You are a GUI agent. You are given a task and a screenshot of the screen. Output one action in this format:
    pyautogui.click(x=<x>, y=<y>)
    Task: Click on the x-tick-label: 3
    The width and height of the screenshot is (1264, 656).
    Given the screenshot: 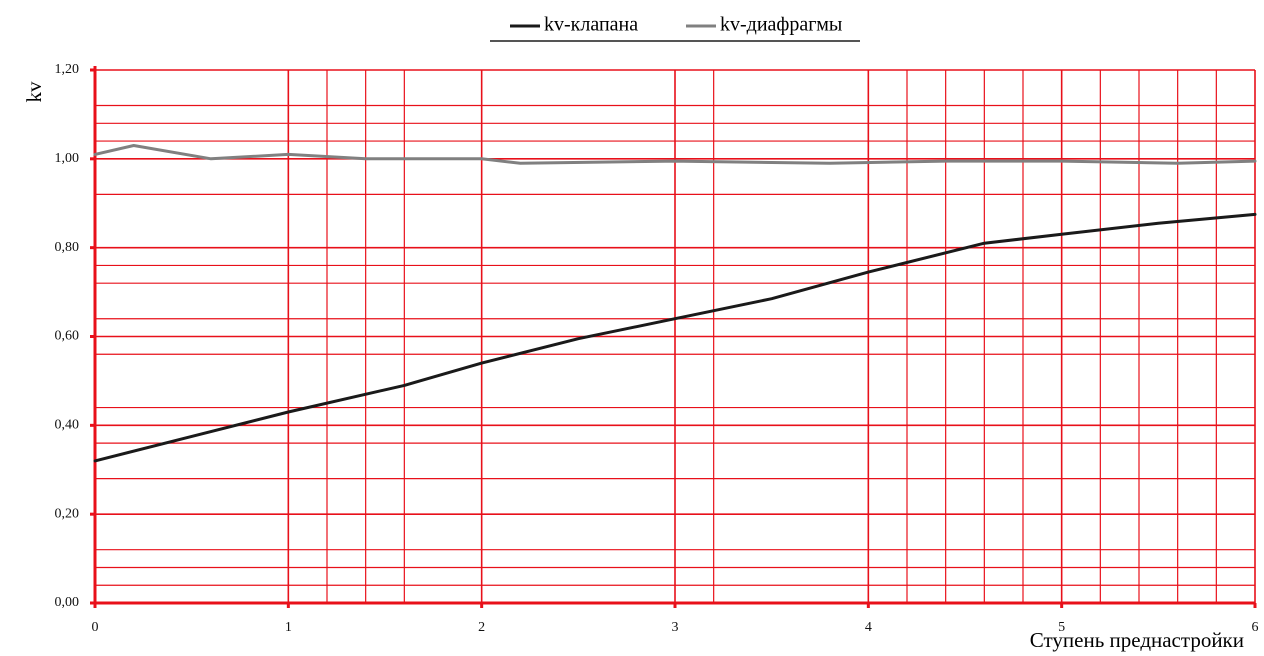 What is the action you would take?
    pyautogui.click(x=675, y=627)
    